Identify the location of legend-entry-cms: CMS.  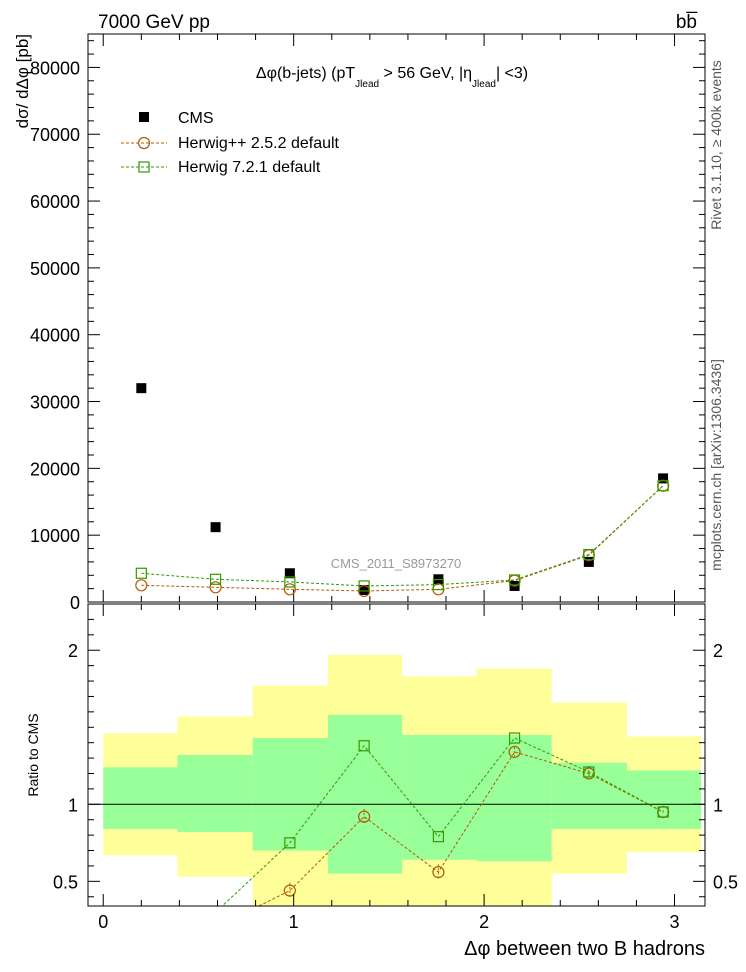
(176, 118).